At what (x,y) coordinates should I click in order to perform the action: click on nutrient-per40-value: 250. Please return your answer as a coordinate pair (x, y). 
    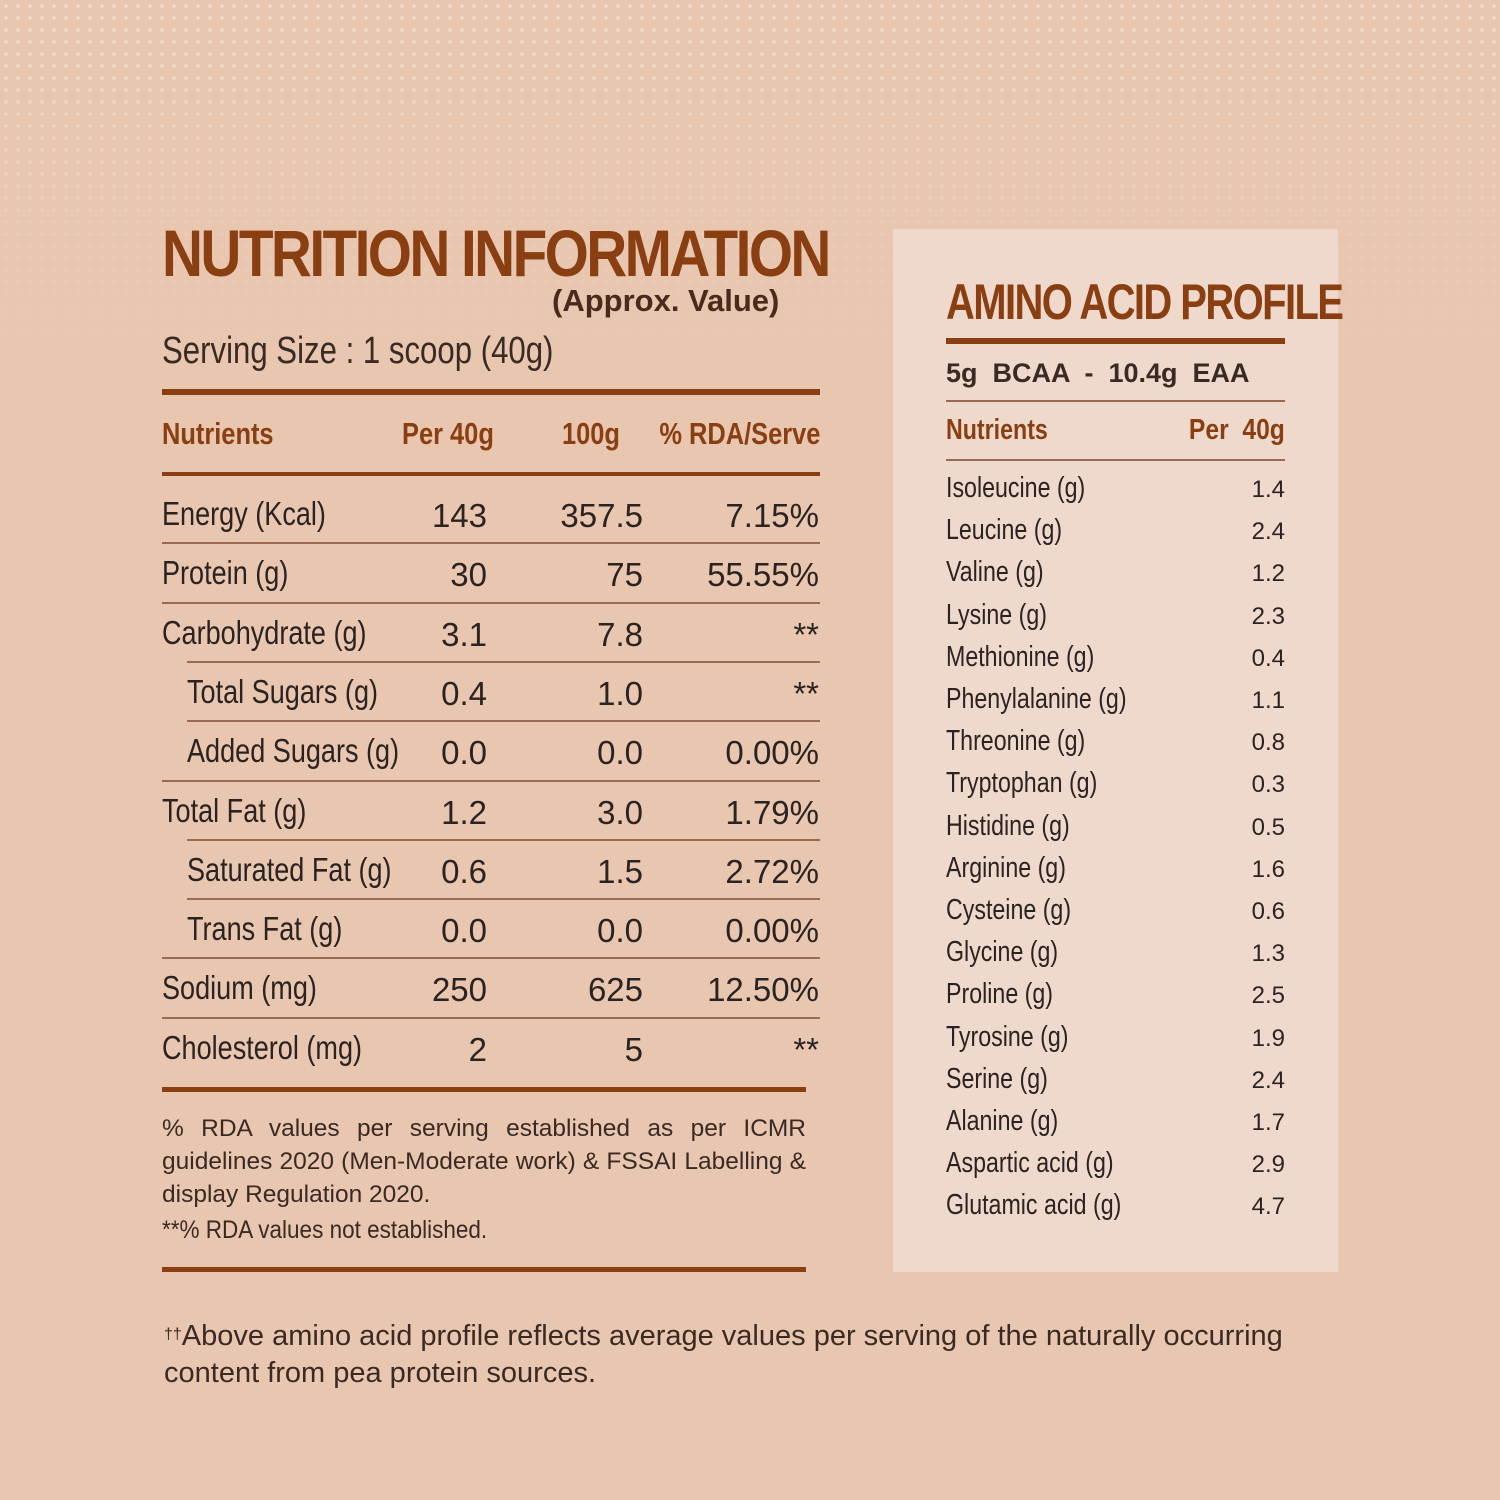
    Looking at the image, I should click on (459, 989).